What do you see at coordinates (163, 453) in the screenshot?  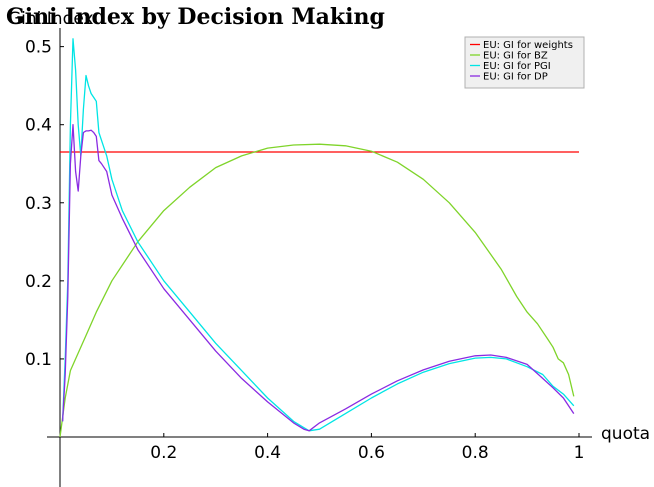 I see `x-tick-label: 0.2` at bounding box center [163, 453].